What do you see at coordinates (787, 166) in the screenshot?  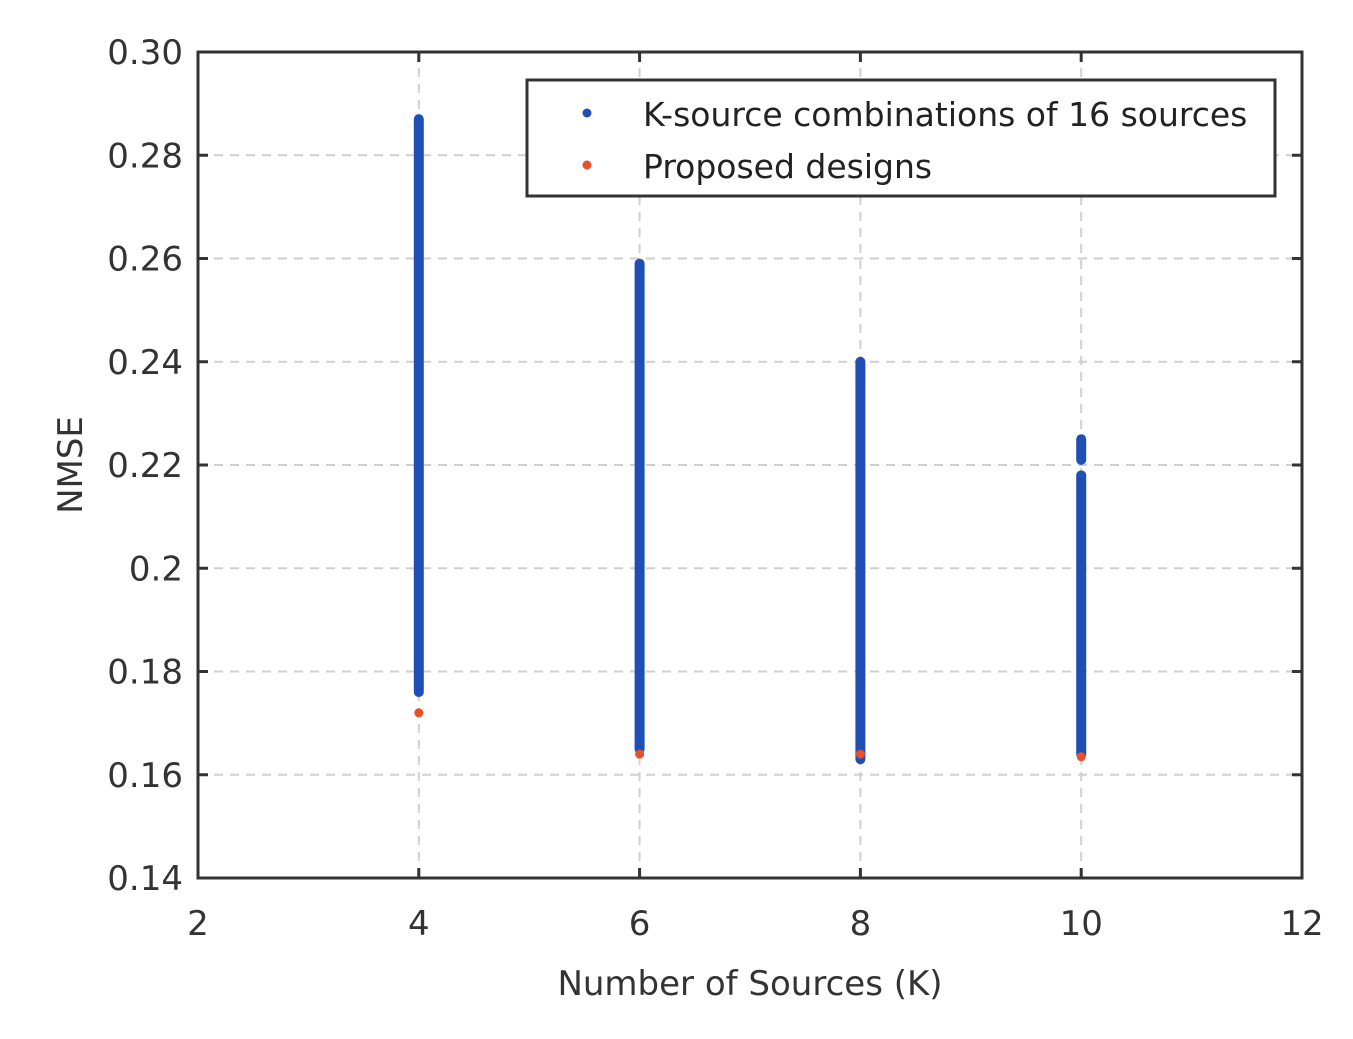 I see `legend-label-proposed: Proposed designs` at bounding box center [787, 166].